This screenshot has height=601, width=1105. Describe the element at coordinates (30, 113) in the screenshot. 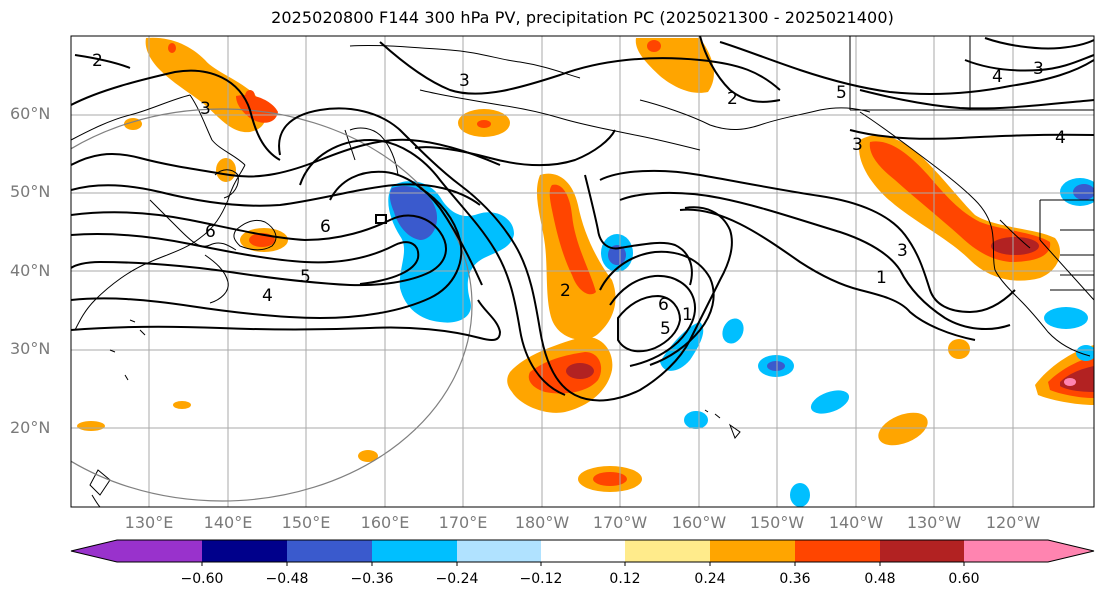

I see `lat-label: 60°N` at that location.